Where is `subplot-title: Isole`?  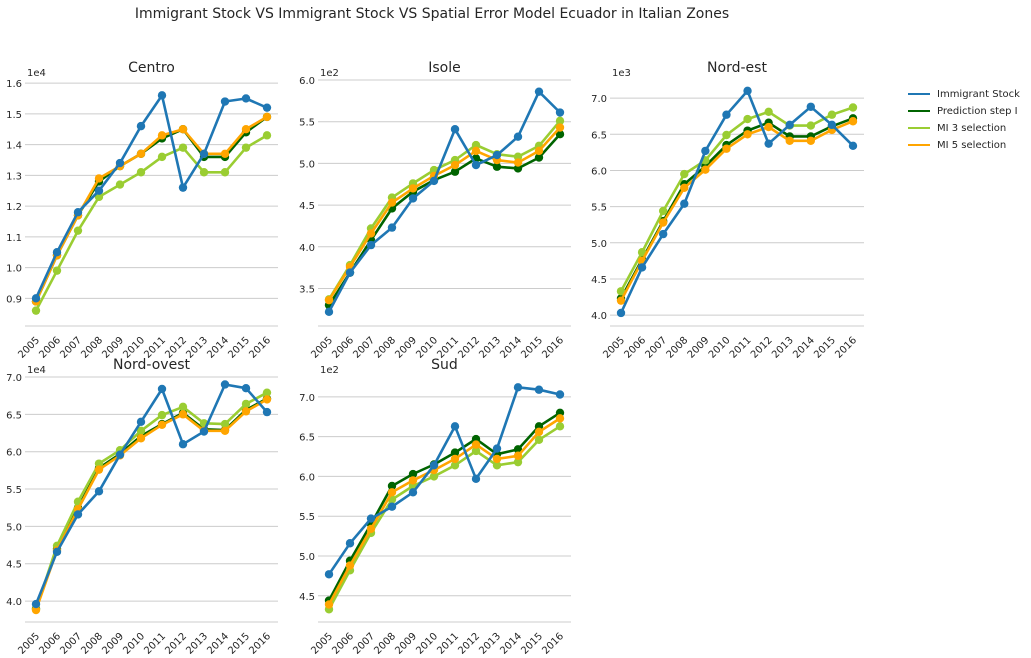
subplot-title: Isole is located at coordinates (444, 68).